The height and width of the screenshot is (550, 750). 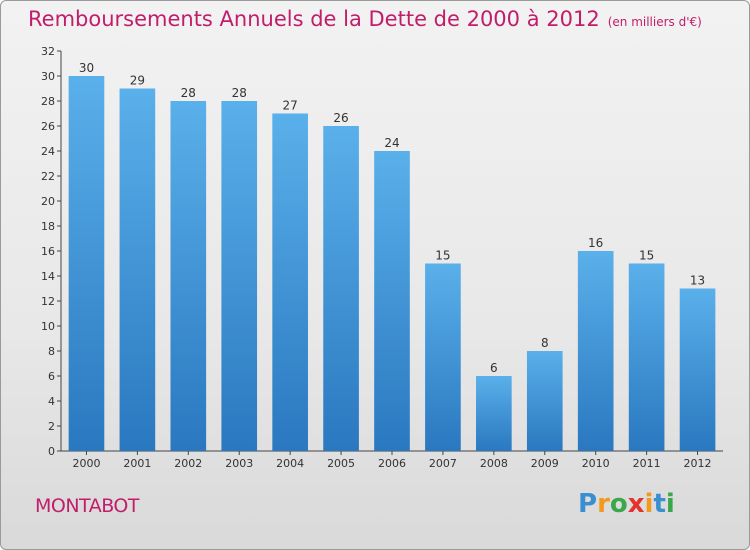 What do you see at coordinates (48, 226) in the screenshot?
I see `y-tick-label: 18` at bounding box center [48, 226].